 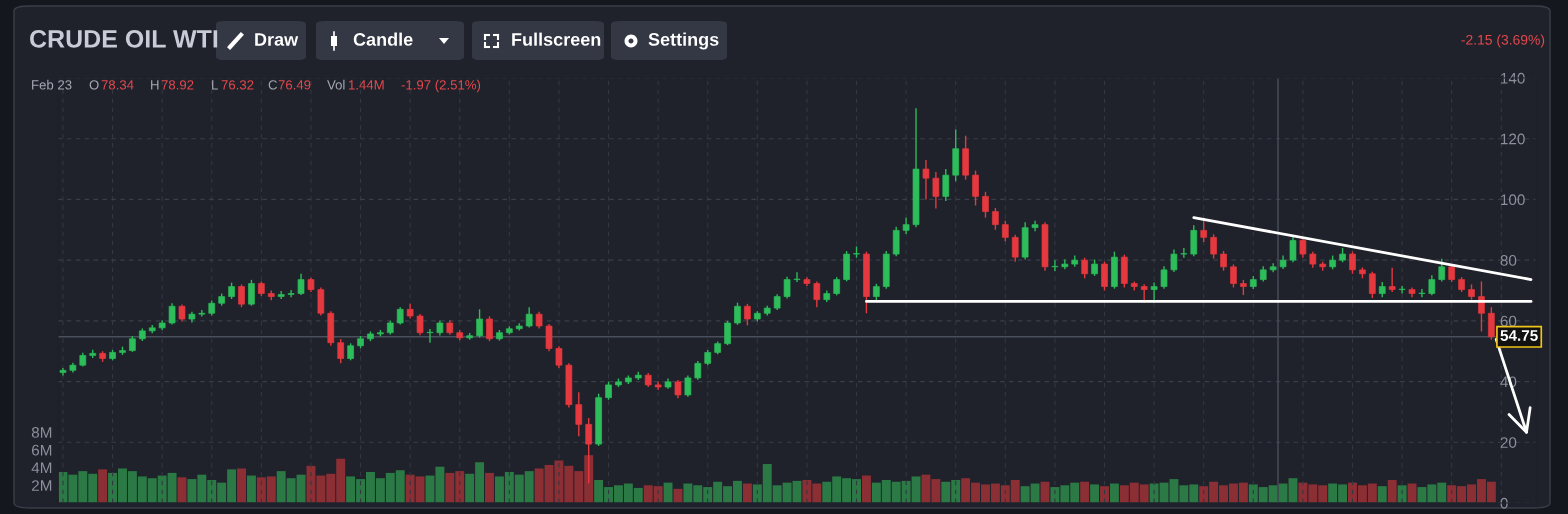 What do you see at coordinates (1508, 321) in the screenshot?
I see `y-tick-label: 60` at bounding box center [1508, 321].